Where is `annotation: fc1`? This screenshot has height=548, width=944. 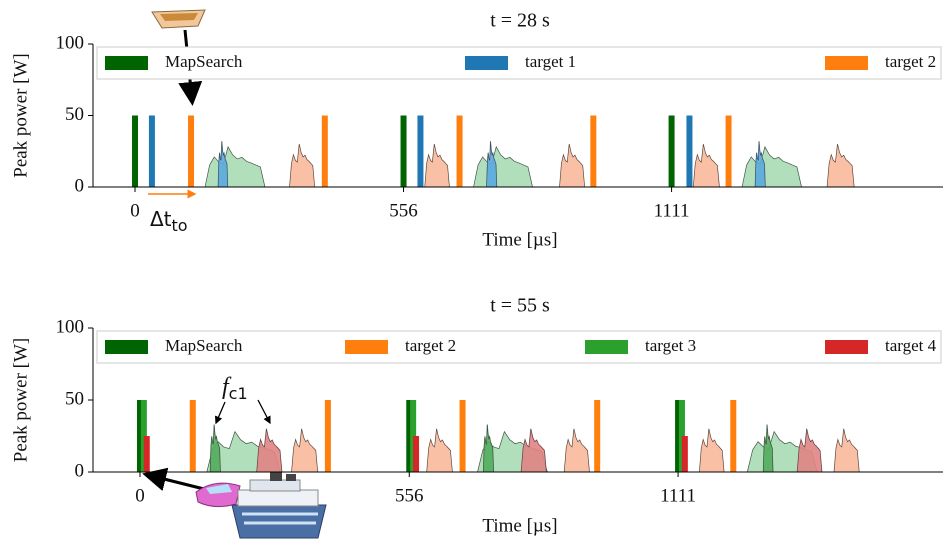
annotation: fc1 is located at coordinates (235, 388).